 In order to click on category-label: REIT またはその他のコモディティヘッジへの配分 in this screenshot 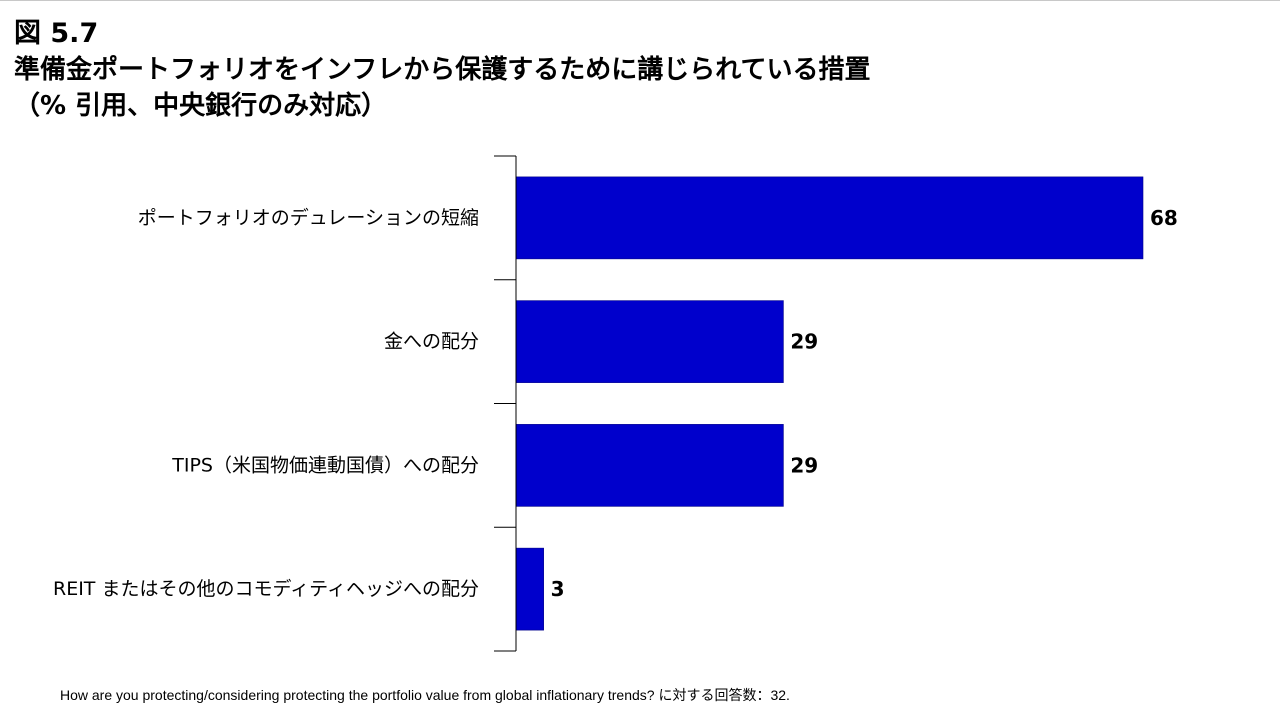, I will do `click(266, 589)`.